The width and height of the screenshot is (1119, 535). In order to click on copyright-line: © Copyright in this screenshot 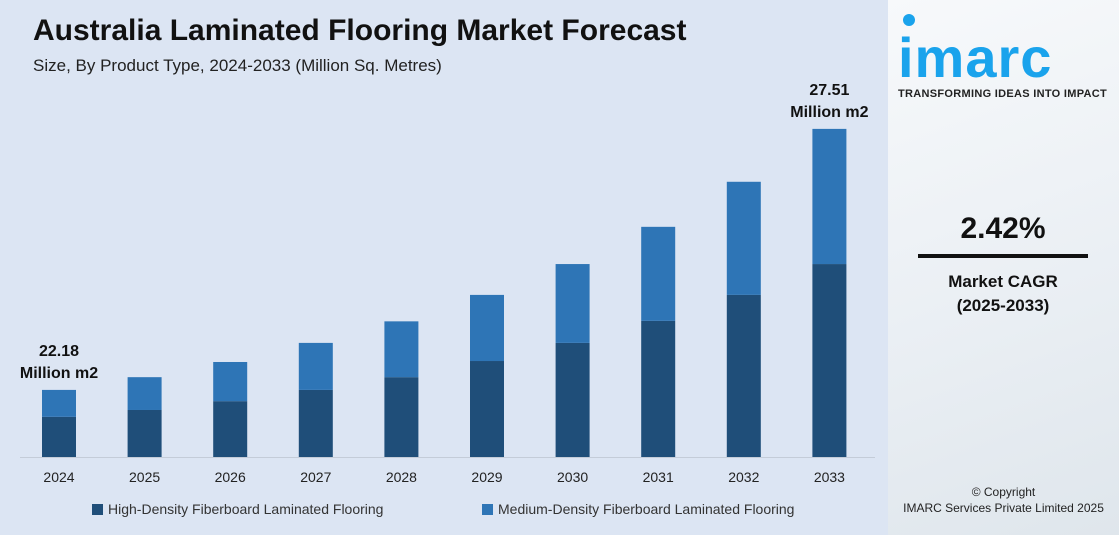, I will do `click(1003, 492)`.